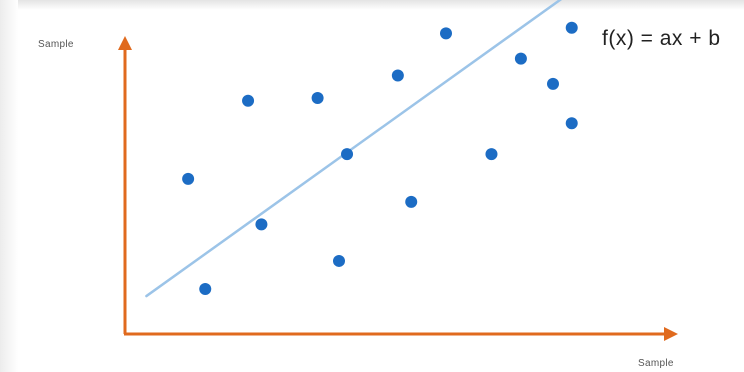 This screenshot has height=372, width=744. I want to click on panel-shadow-left, so click(9, 186).